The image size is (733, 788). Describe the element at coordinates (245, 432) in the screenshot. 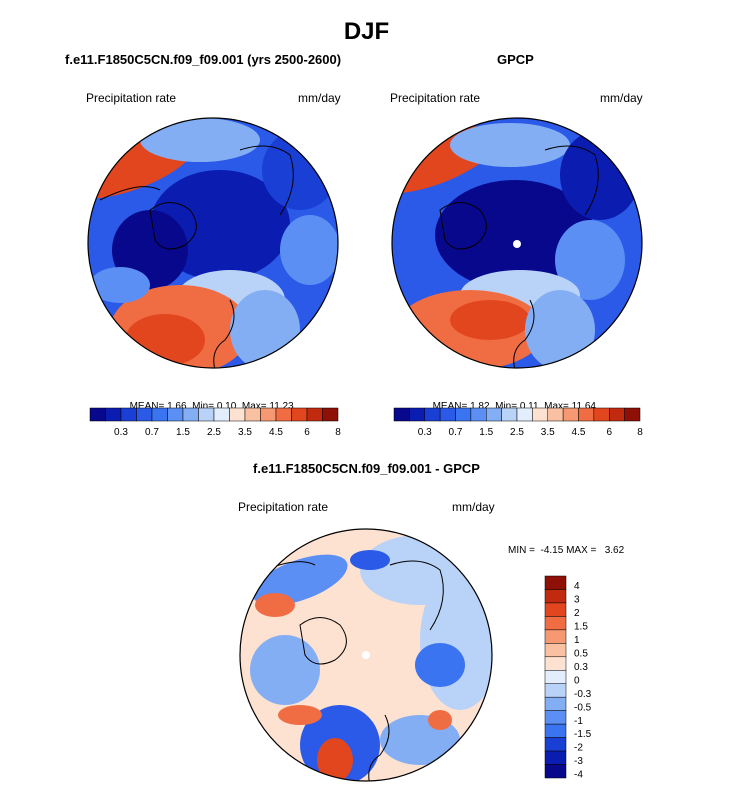

I see `model-colorbar-tick-label: 3.5` at that location.